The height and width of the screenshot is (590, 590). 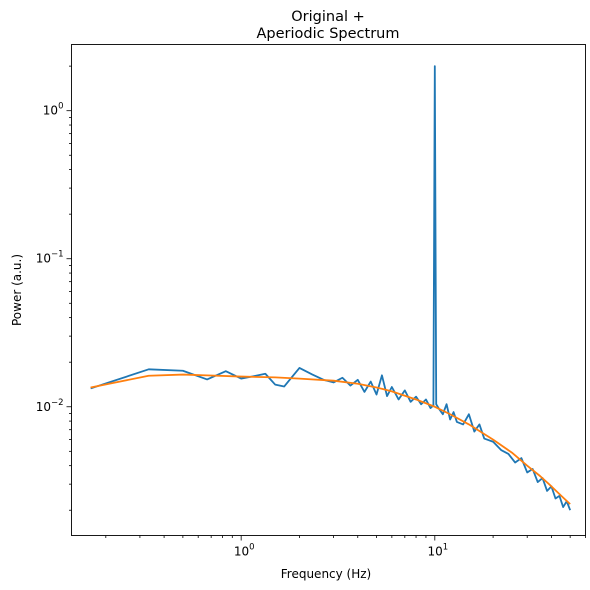 What do you see at coordinates (328, 34) in the screenshot?
I see `chart-title-line-2: Aperiodic Spectrum` at bounding box center [328, 34].